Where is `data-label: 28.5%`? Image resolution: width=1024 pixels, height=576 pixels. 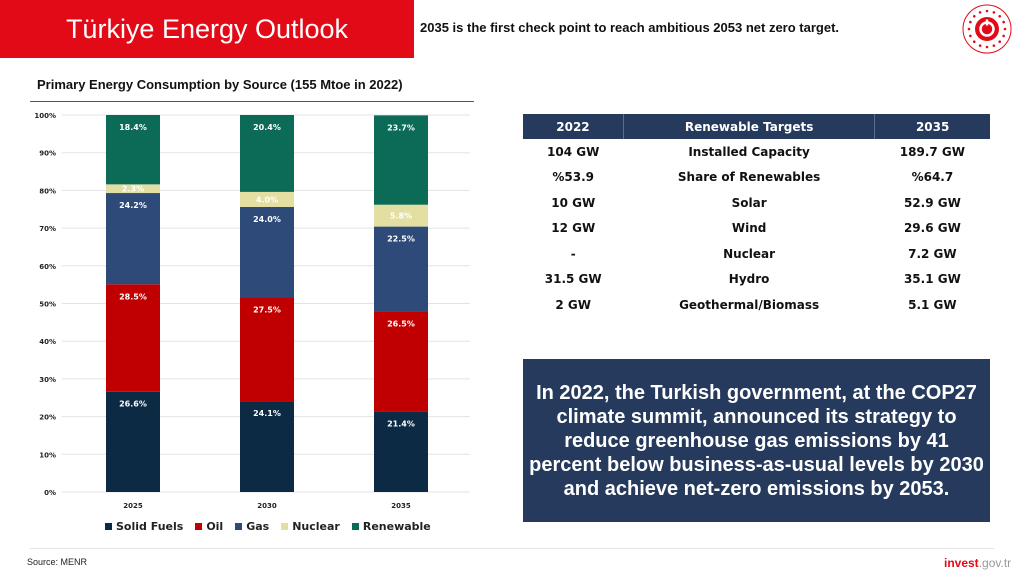 data-label: 28.5% is located at coordinates (133, 296).